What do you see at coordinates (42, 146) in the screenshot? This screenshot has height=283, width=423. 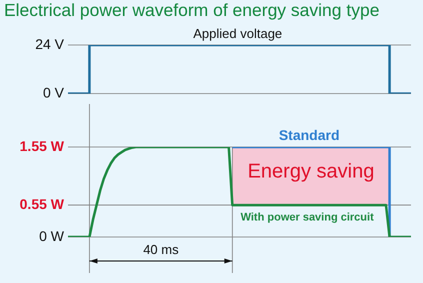 I see `y-tick-label: 1.55 W` at bounding box center [42, 146].